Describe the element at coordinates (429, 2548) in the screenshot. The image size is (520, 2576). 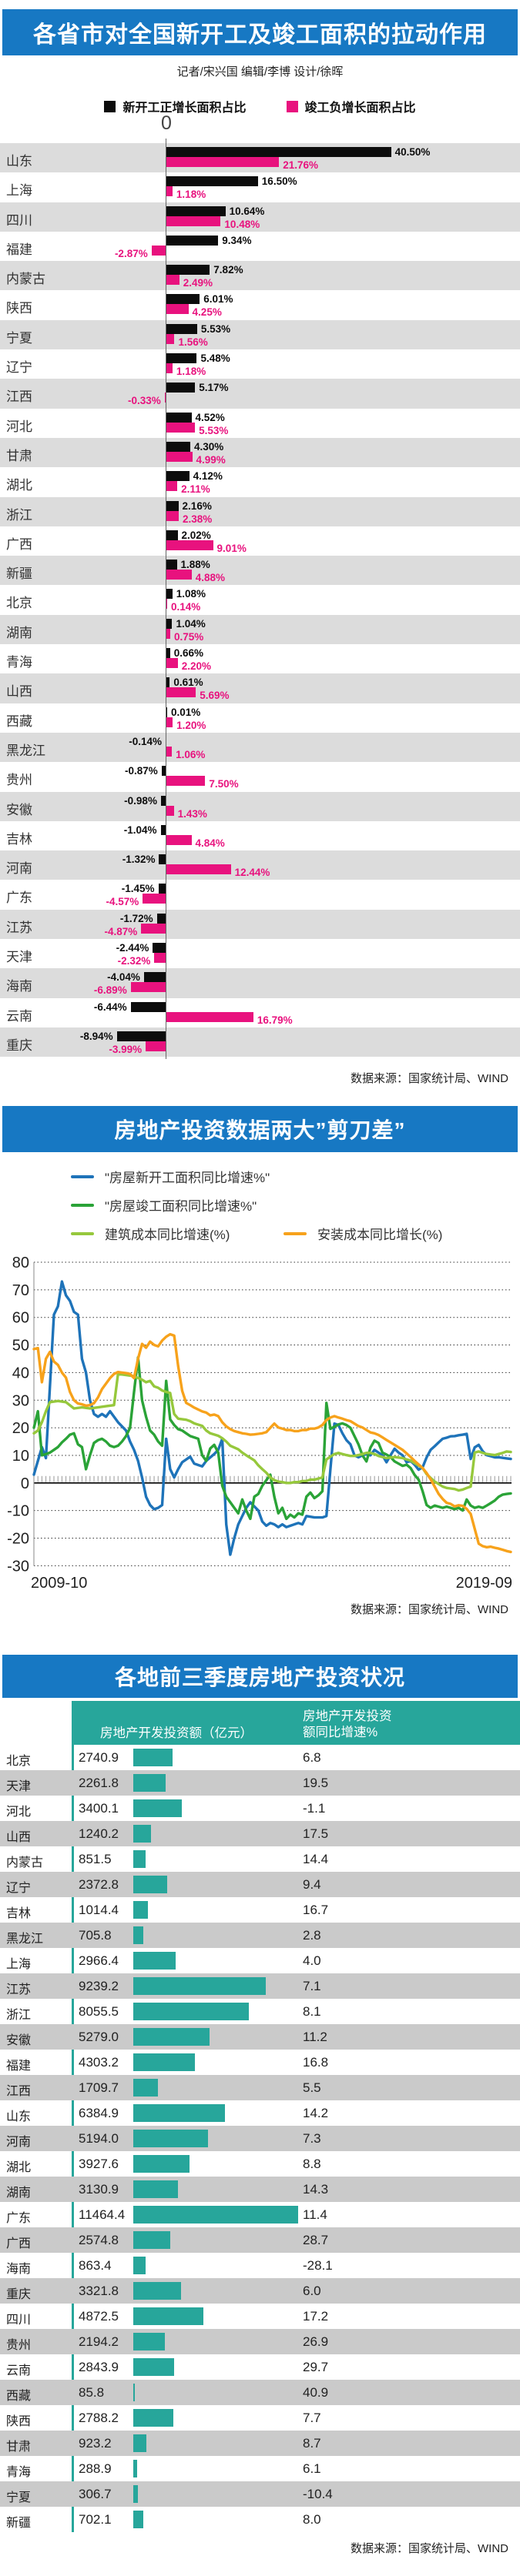
I see `chart3-source: 数据来源：国家统计局、WIND` at that location.